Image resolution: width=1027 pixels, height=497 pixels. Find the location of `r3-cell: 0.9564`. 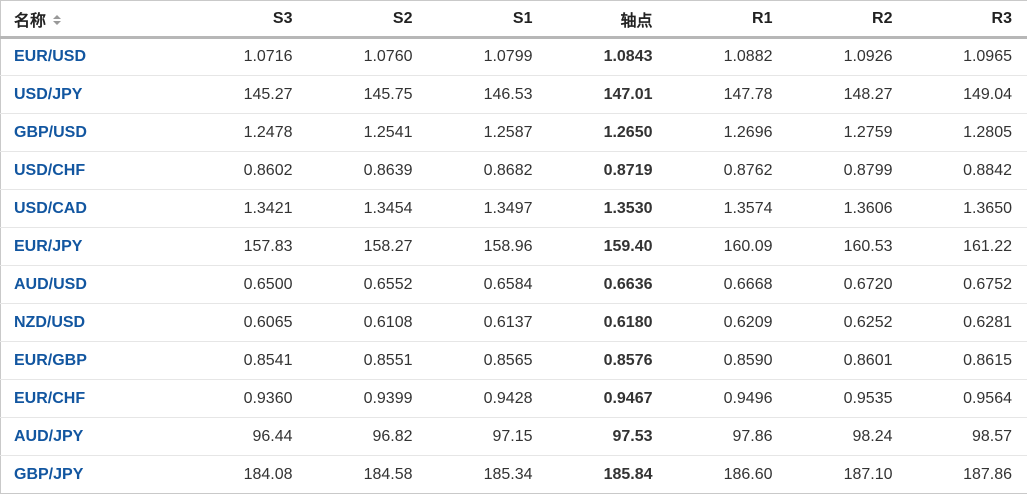

r3-cell: 0.9564 is located at coordinates (967, 398).